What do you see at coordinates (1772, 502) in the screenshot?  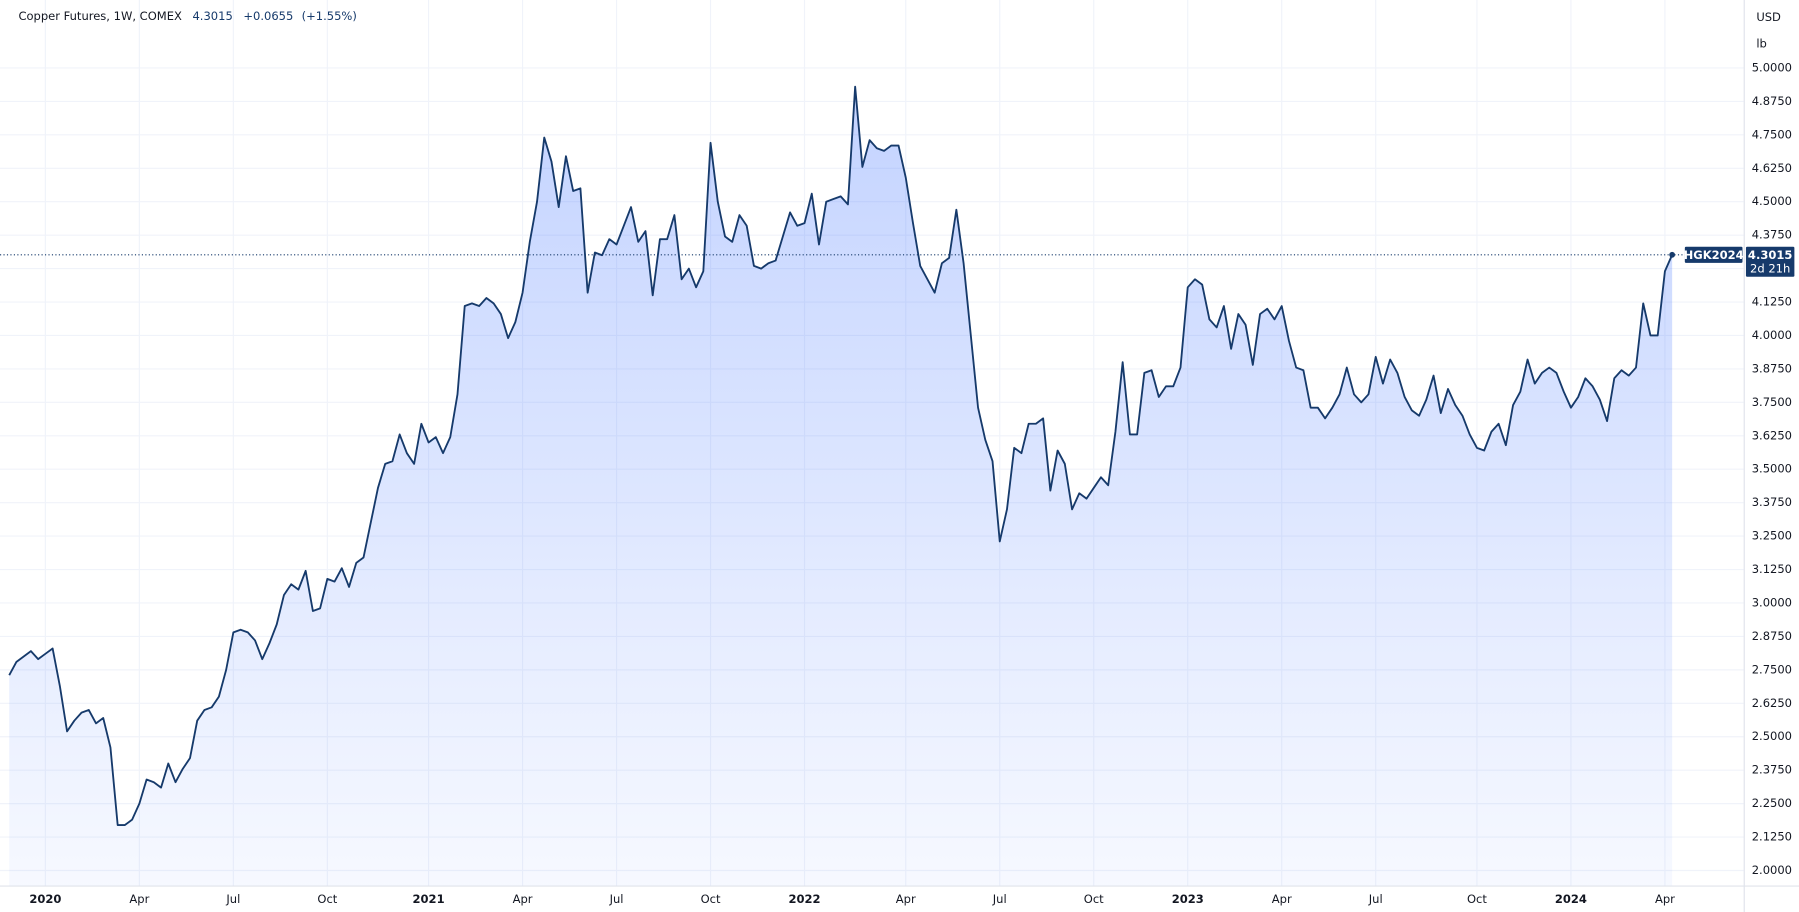 I see `y-tick-label: 3.3750` at bounding box center [1772, 502].